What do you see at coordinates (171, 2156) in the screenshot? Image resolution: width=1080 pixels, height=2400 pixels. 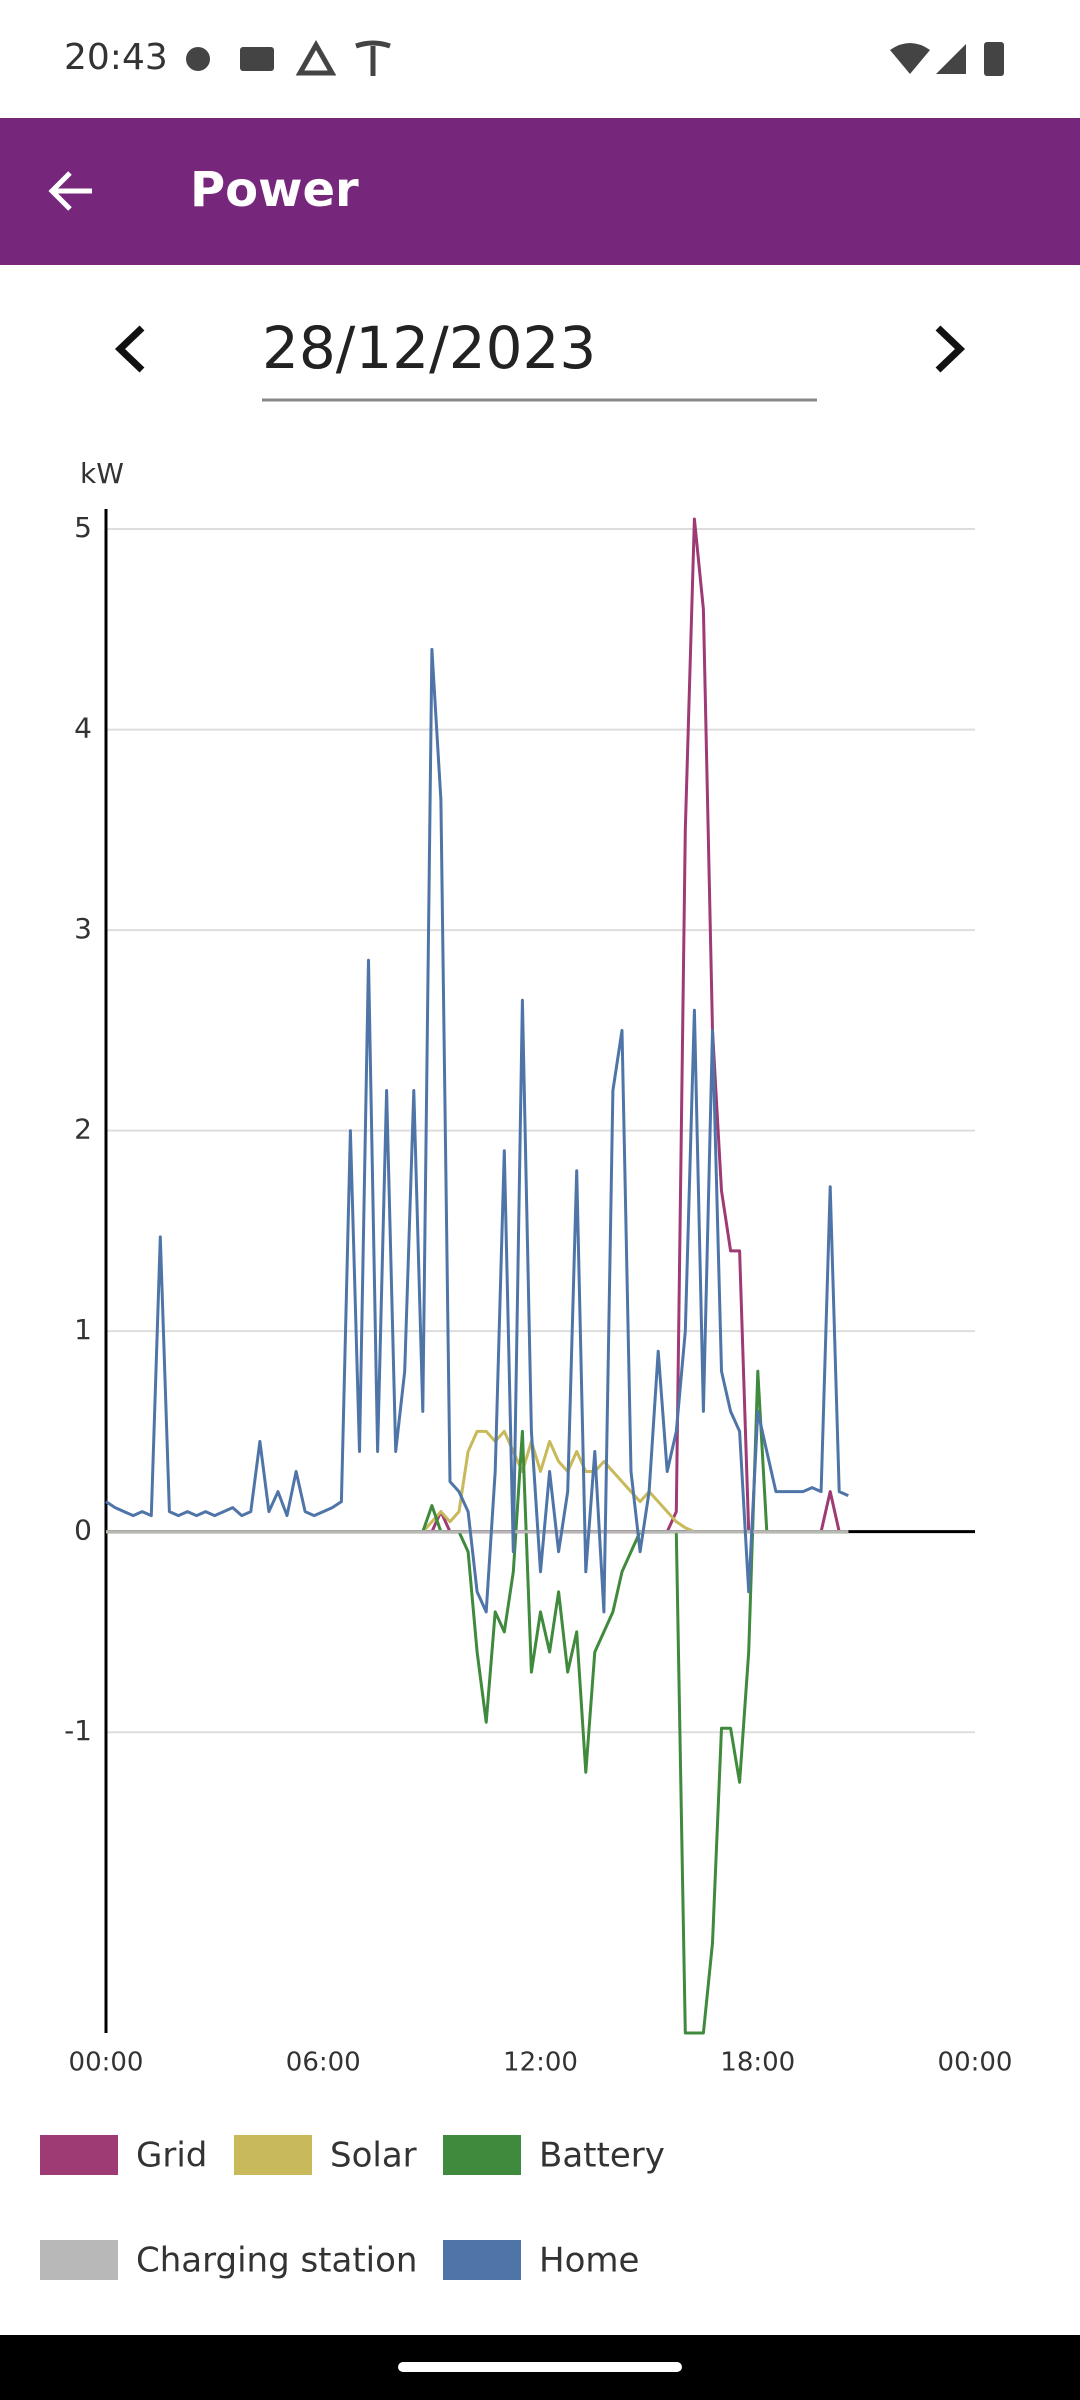 I see `legend-label: Grid` at bounding box center [171, 2156].